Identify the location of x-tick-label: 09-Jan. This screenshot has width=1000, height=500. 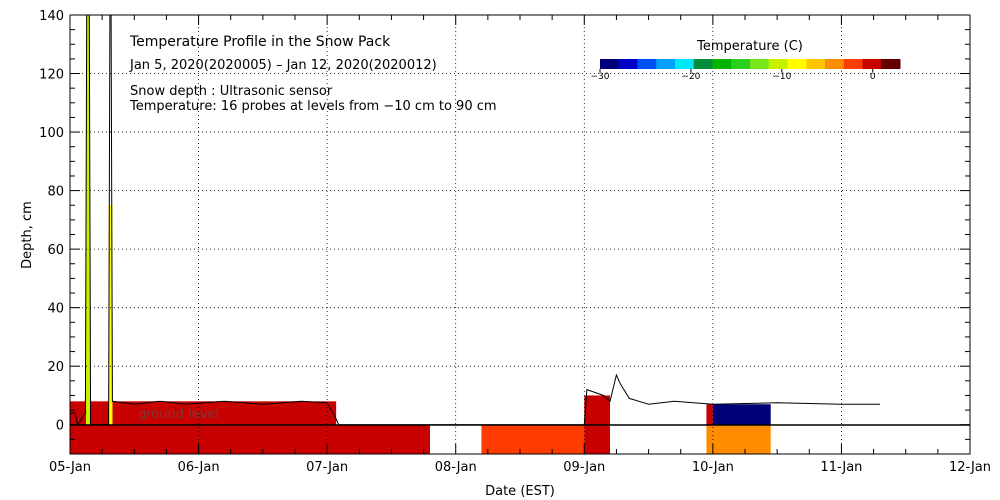
(584, 467).